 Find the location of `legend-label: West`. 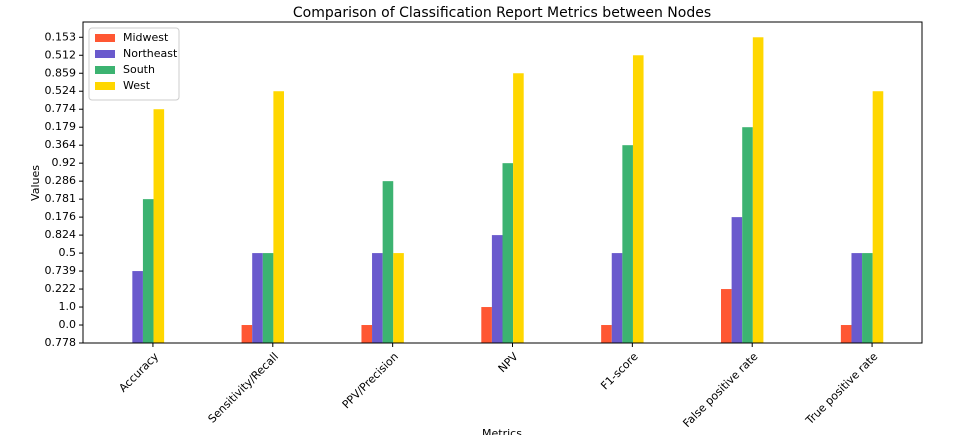

legend-label: West is located at coordinates (137, 85).